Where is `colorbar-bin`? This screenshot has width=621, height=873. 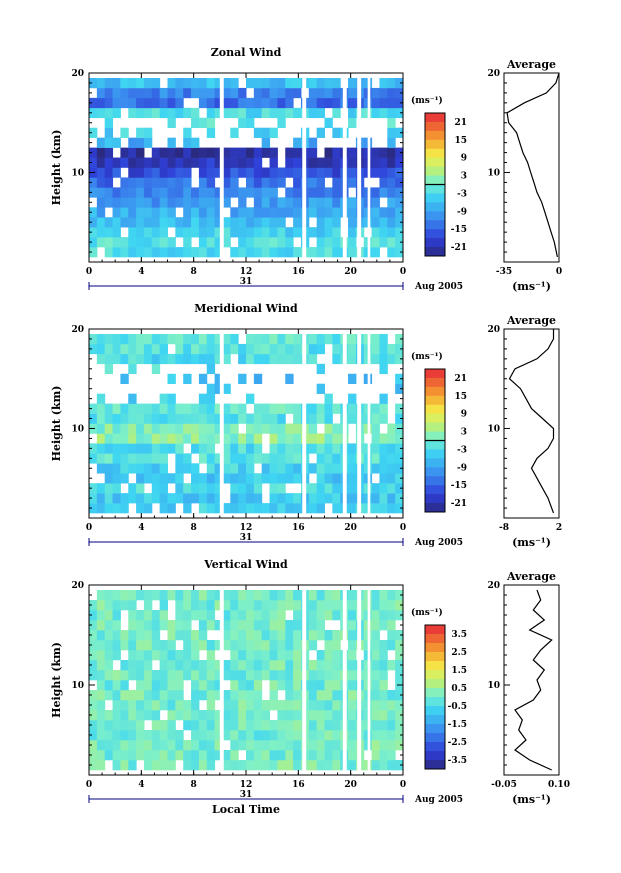
colorbar-bin is located at coordinates (435, 738).